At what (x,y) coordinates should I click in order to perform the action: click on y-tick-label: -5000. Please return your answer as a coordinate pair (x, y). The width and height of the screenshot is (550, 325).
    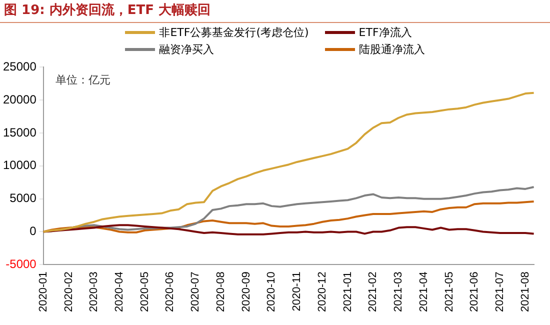
    Looking at the image, I should click on (21, 263).